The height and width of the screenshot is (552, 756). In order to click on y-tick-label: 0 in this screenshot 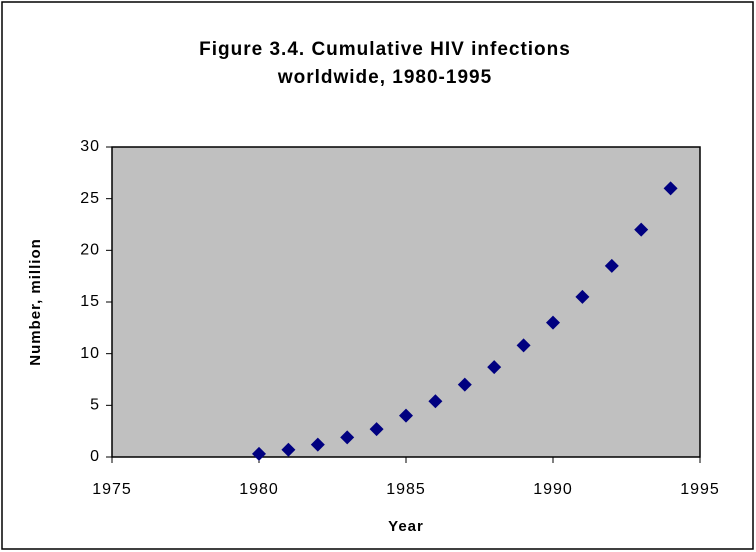, I will do `click(95, 456)`.